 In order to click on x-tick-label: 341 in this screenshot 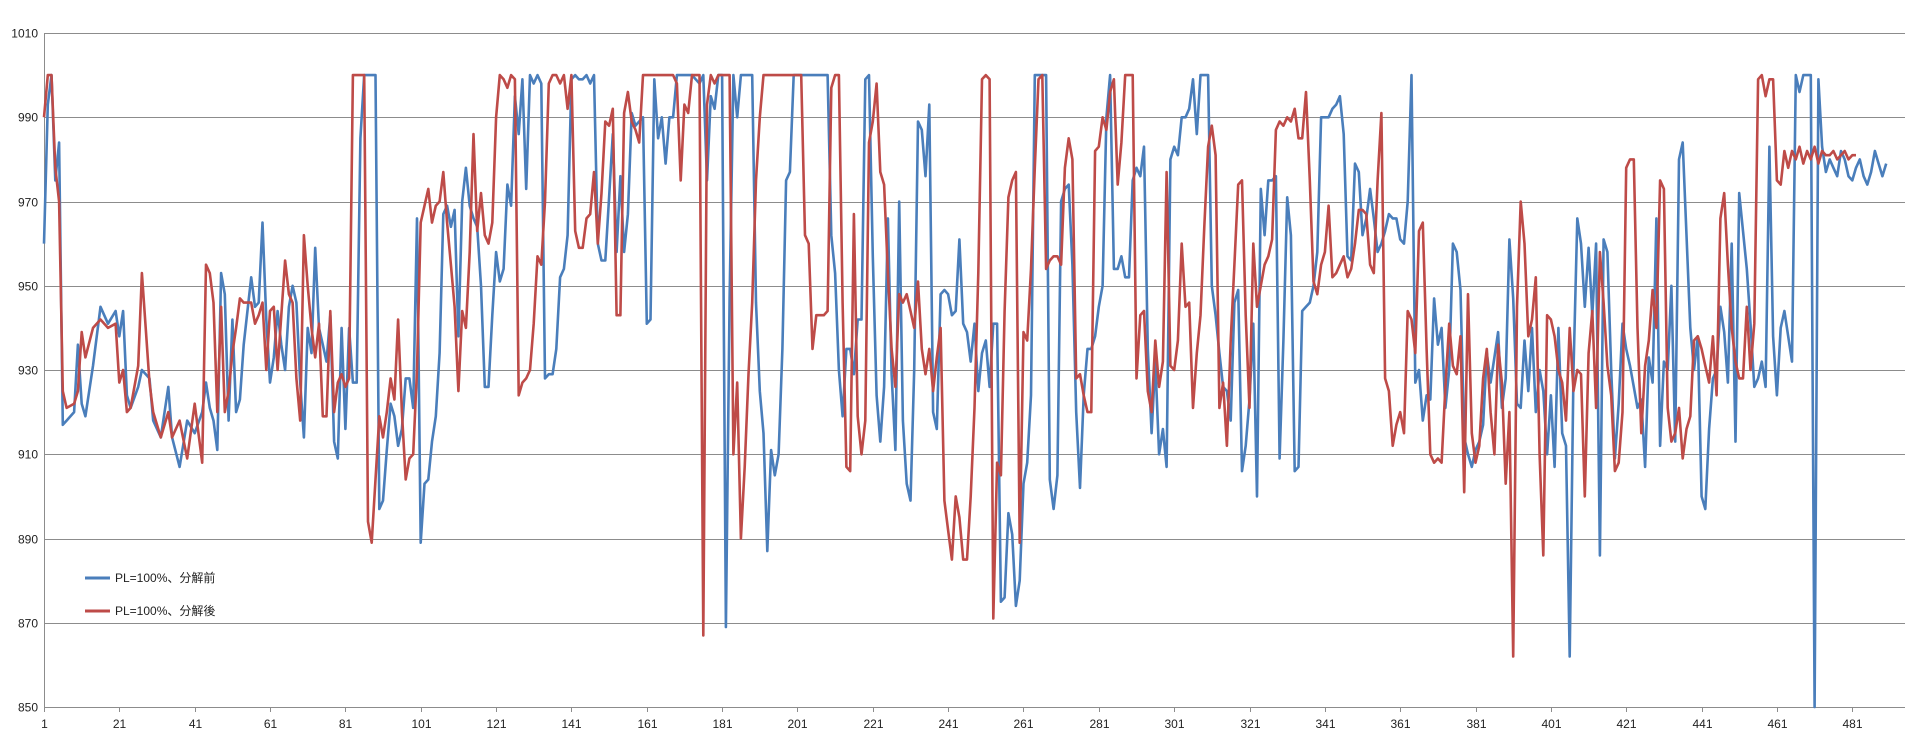, I will do `click(1325, 724)`.